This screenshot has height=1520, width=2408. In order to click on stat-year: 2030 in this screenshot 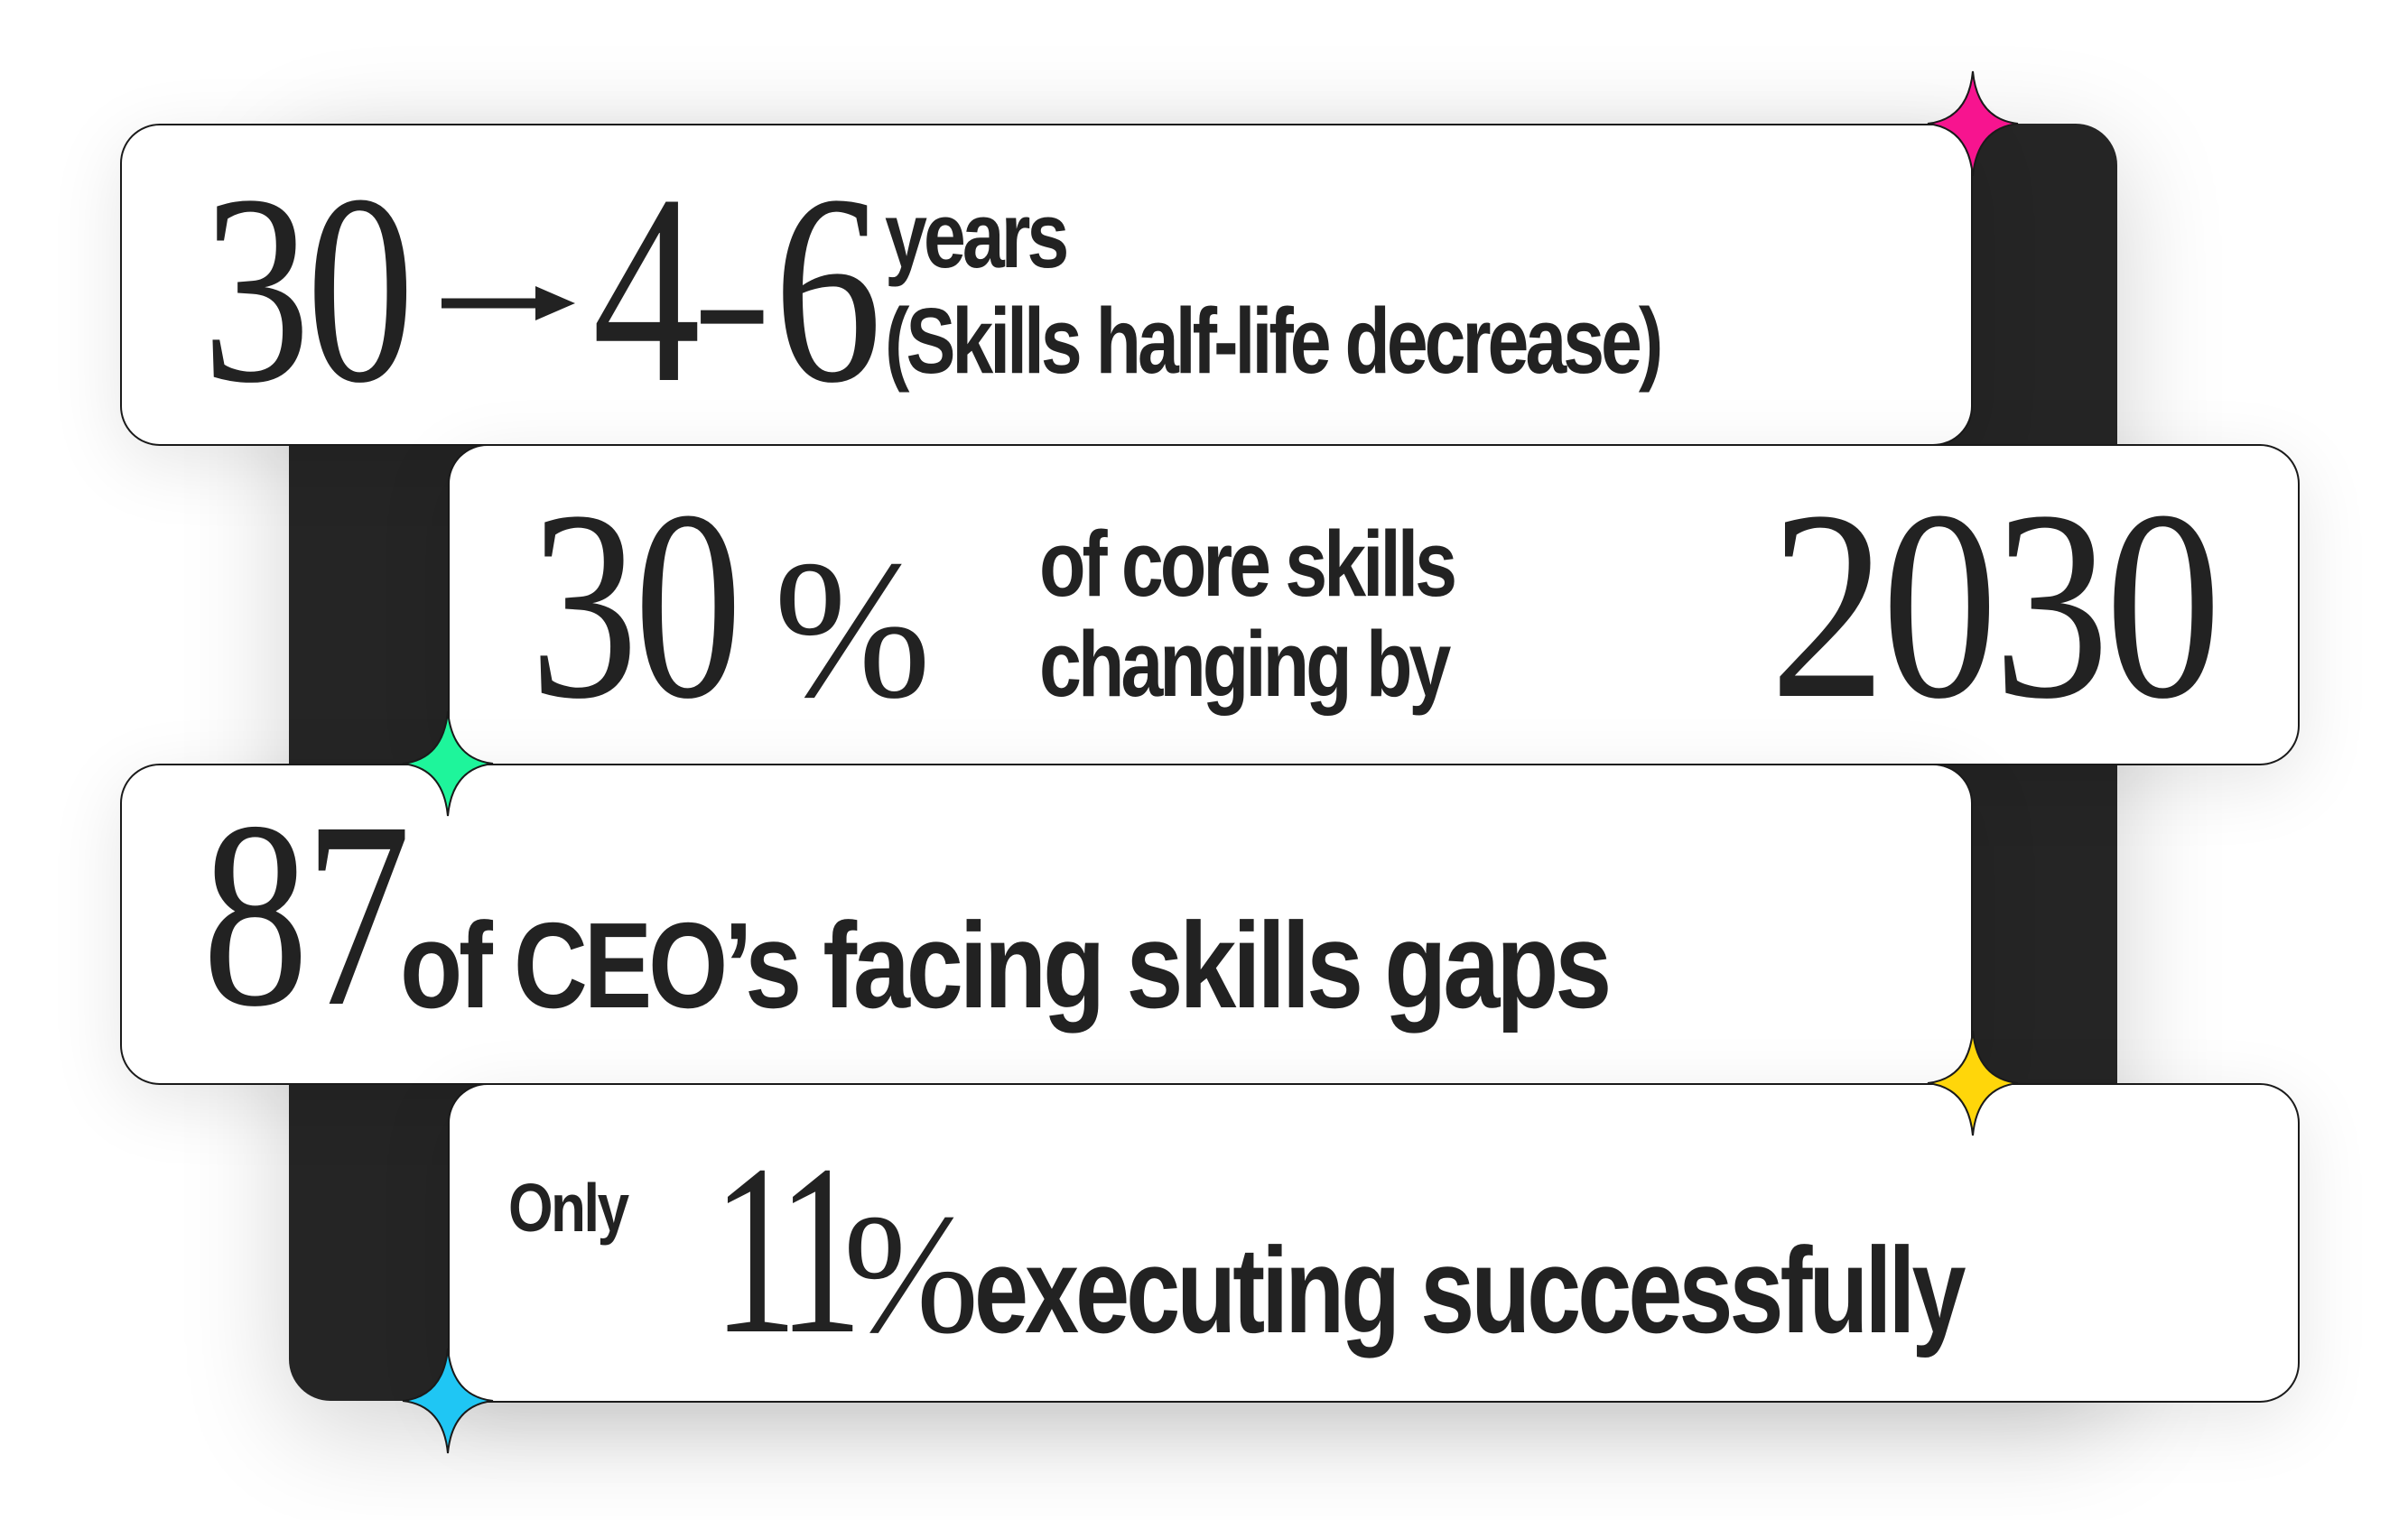, I will do `click(1996, 605)`.